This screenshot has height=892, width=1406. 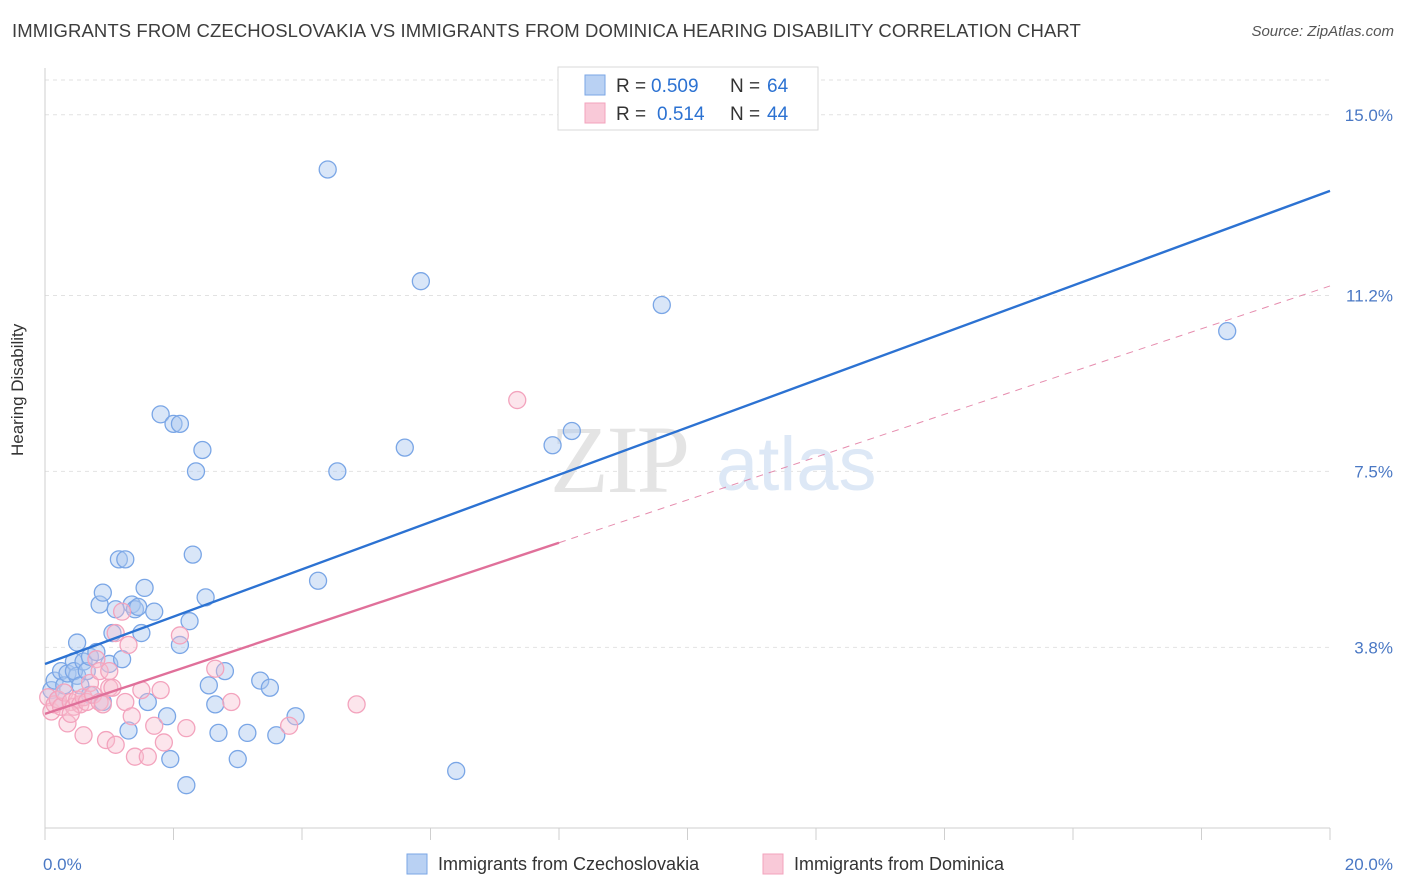 What do you see at coordinates (595, 85) in the screenshot?
I see `legend-swatch-czechoslovakia` at bounding box center [595, 85].